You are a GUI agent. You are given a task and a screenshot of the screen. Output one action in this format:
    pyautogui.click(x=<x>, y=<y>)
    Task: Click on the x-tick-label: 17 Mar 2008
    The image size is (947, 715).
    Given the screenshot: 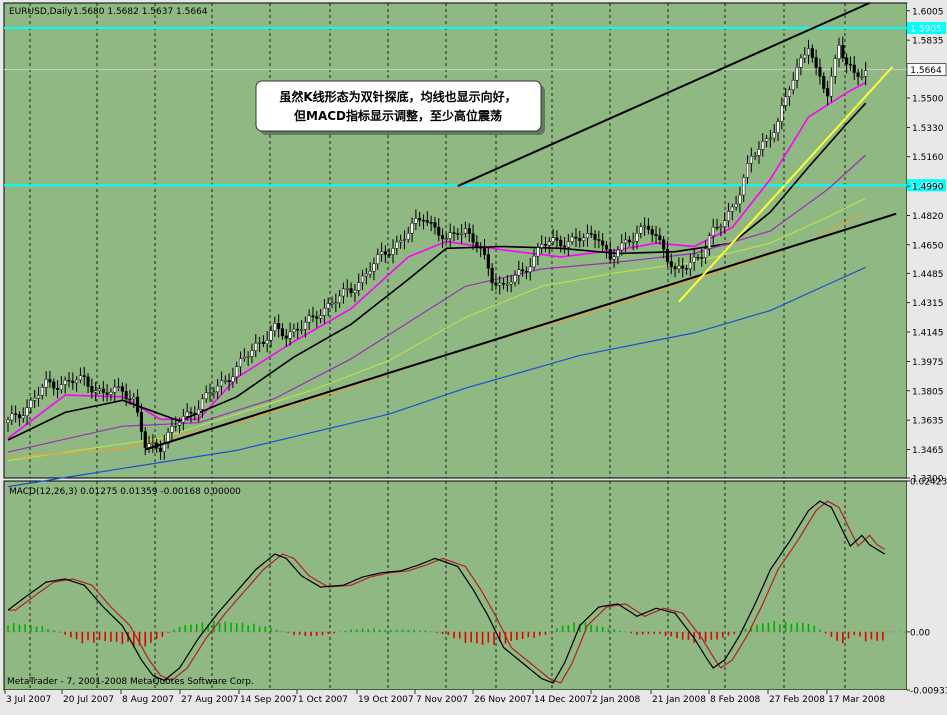 What is the action you would take?
    pyautogui.click(x=856, y=700)
    